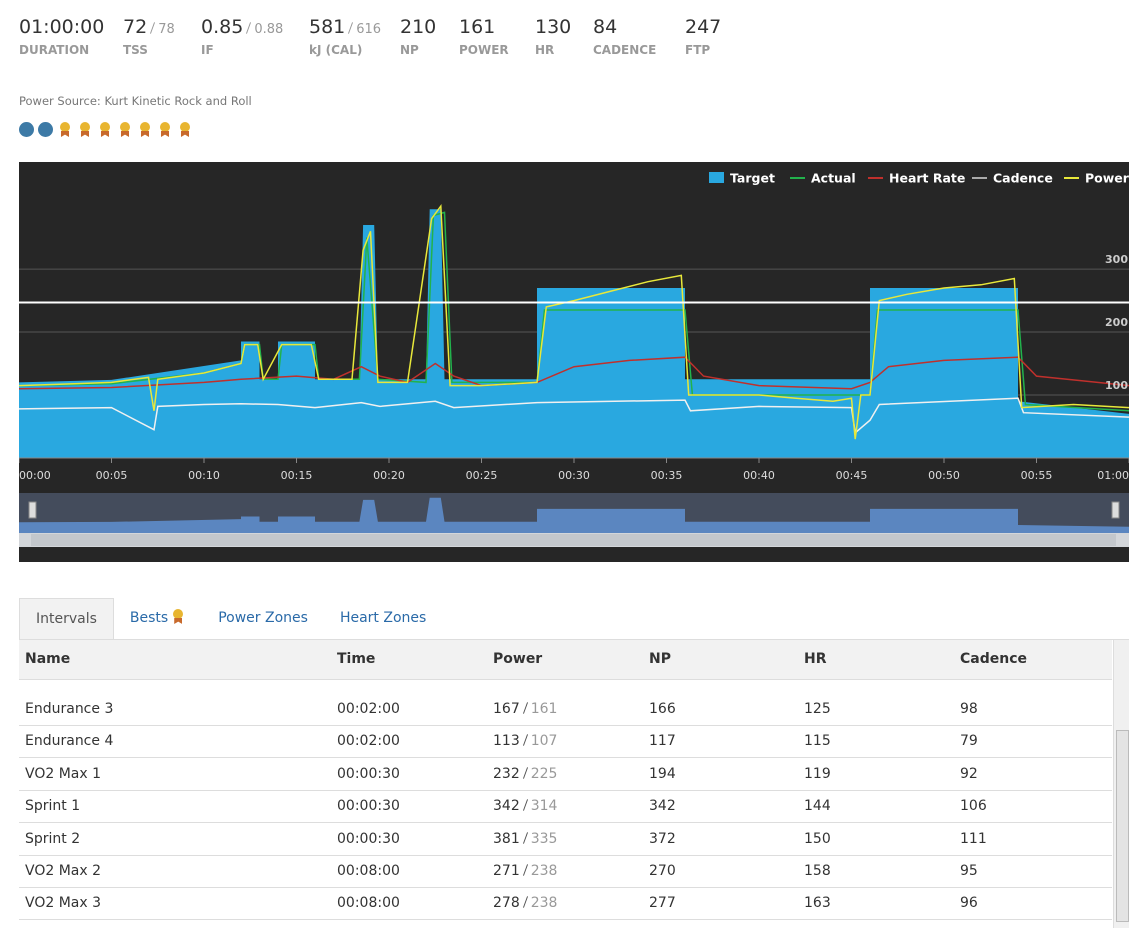  I want to click on power-cell: 342 314, so click(525, 806).